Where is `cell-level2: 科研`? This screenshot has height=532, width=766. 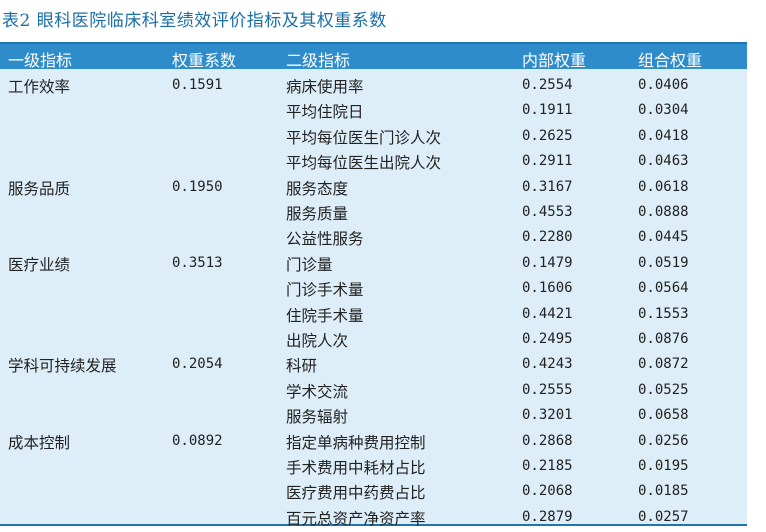
cell-level2: 科研 is located at coordinates (302, 366).